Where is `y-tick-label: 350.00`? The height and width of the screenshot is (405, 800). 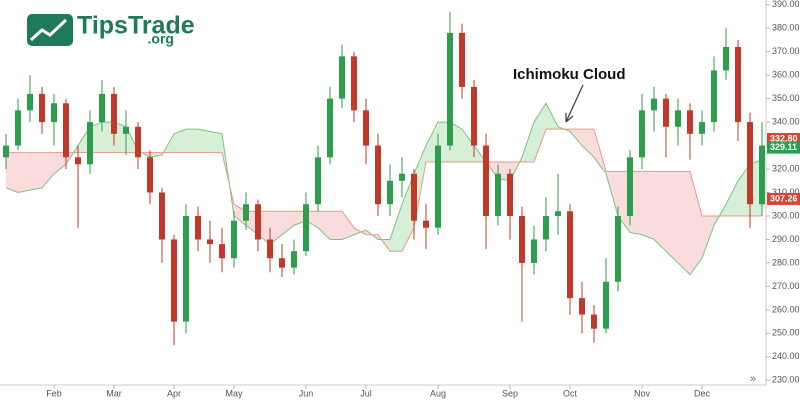 y-tick-label: 350.00 is located at coordinates (786, 98).